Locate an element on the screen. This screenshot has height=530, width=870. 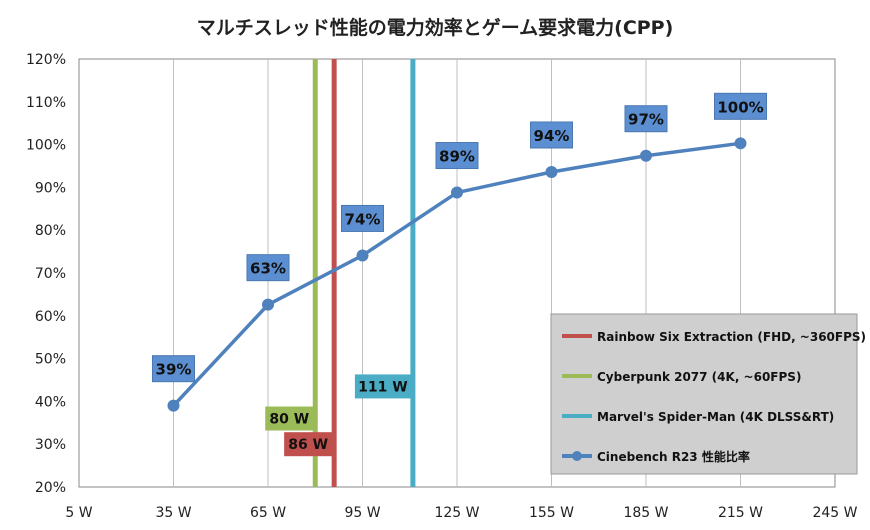
y-tick-label: 60% is located at coordinates (50, 317).